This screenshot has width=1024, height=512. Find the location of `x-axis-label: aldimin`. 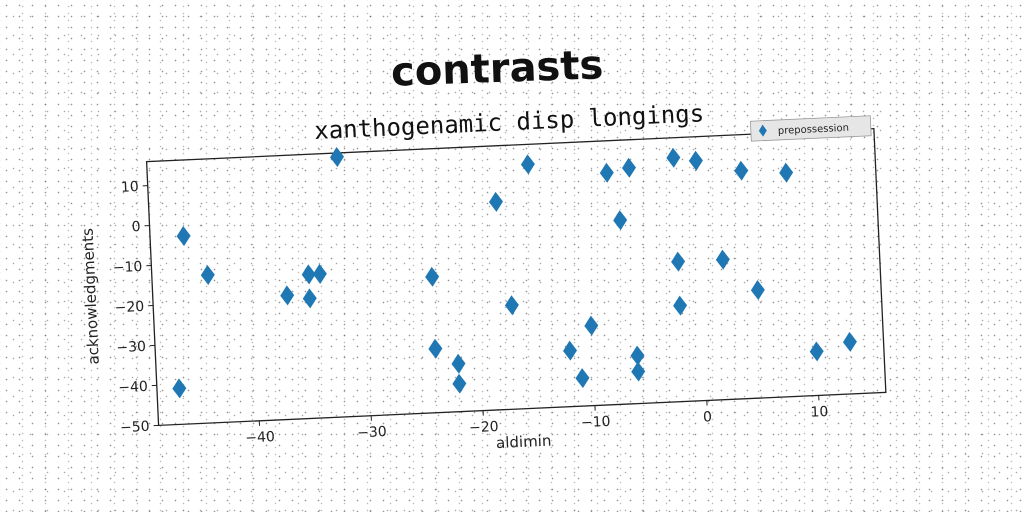

x-axis-label: aldimin is located at coordinates (524, 442).